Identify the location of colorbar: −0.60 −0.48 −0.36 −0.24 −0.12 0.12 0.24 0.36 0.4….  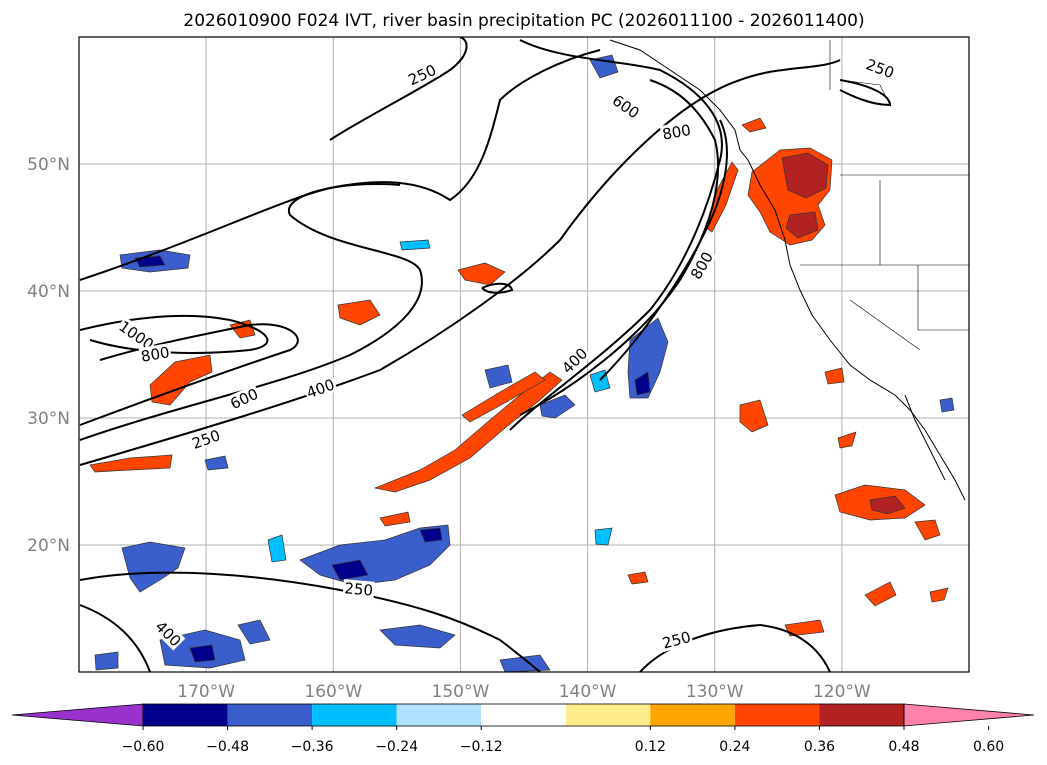
(523, 729).